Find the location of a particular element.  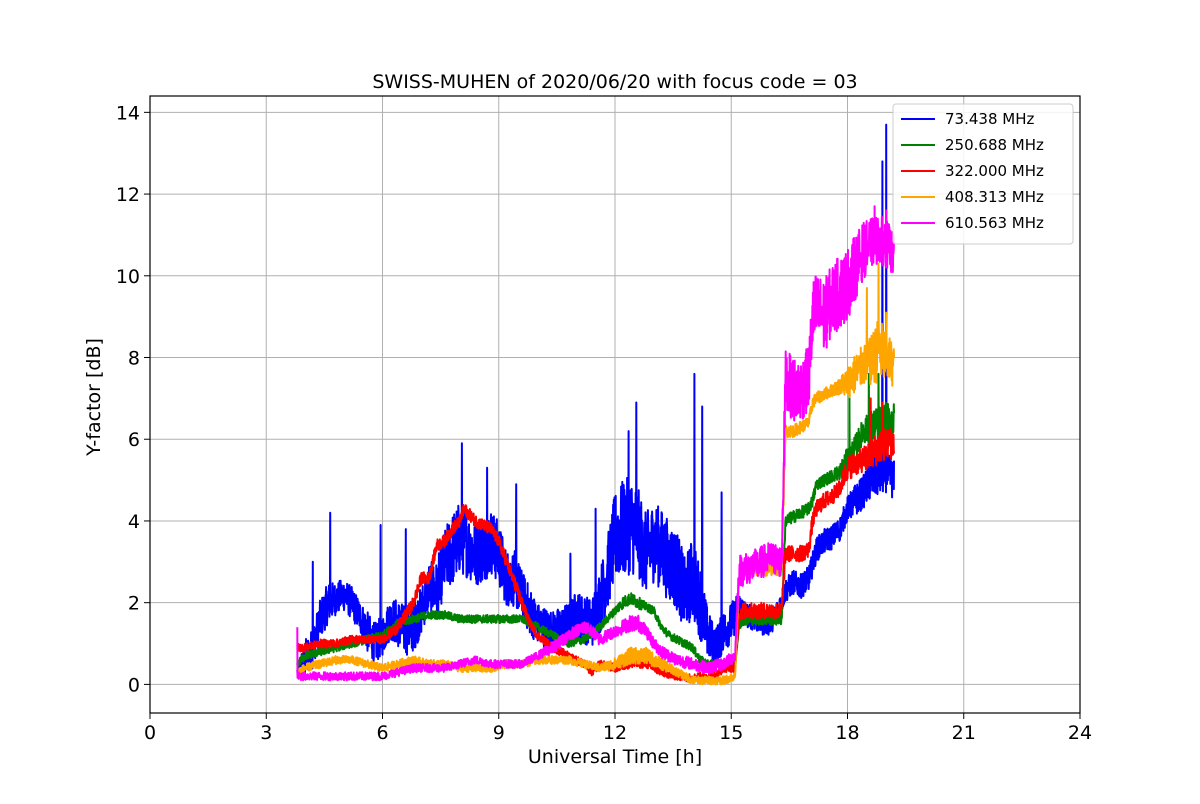

x-tick-label: 12 is located at coordinates (615, 733).